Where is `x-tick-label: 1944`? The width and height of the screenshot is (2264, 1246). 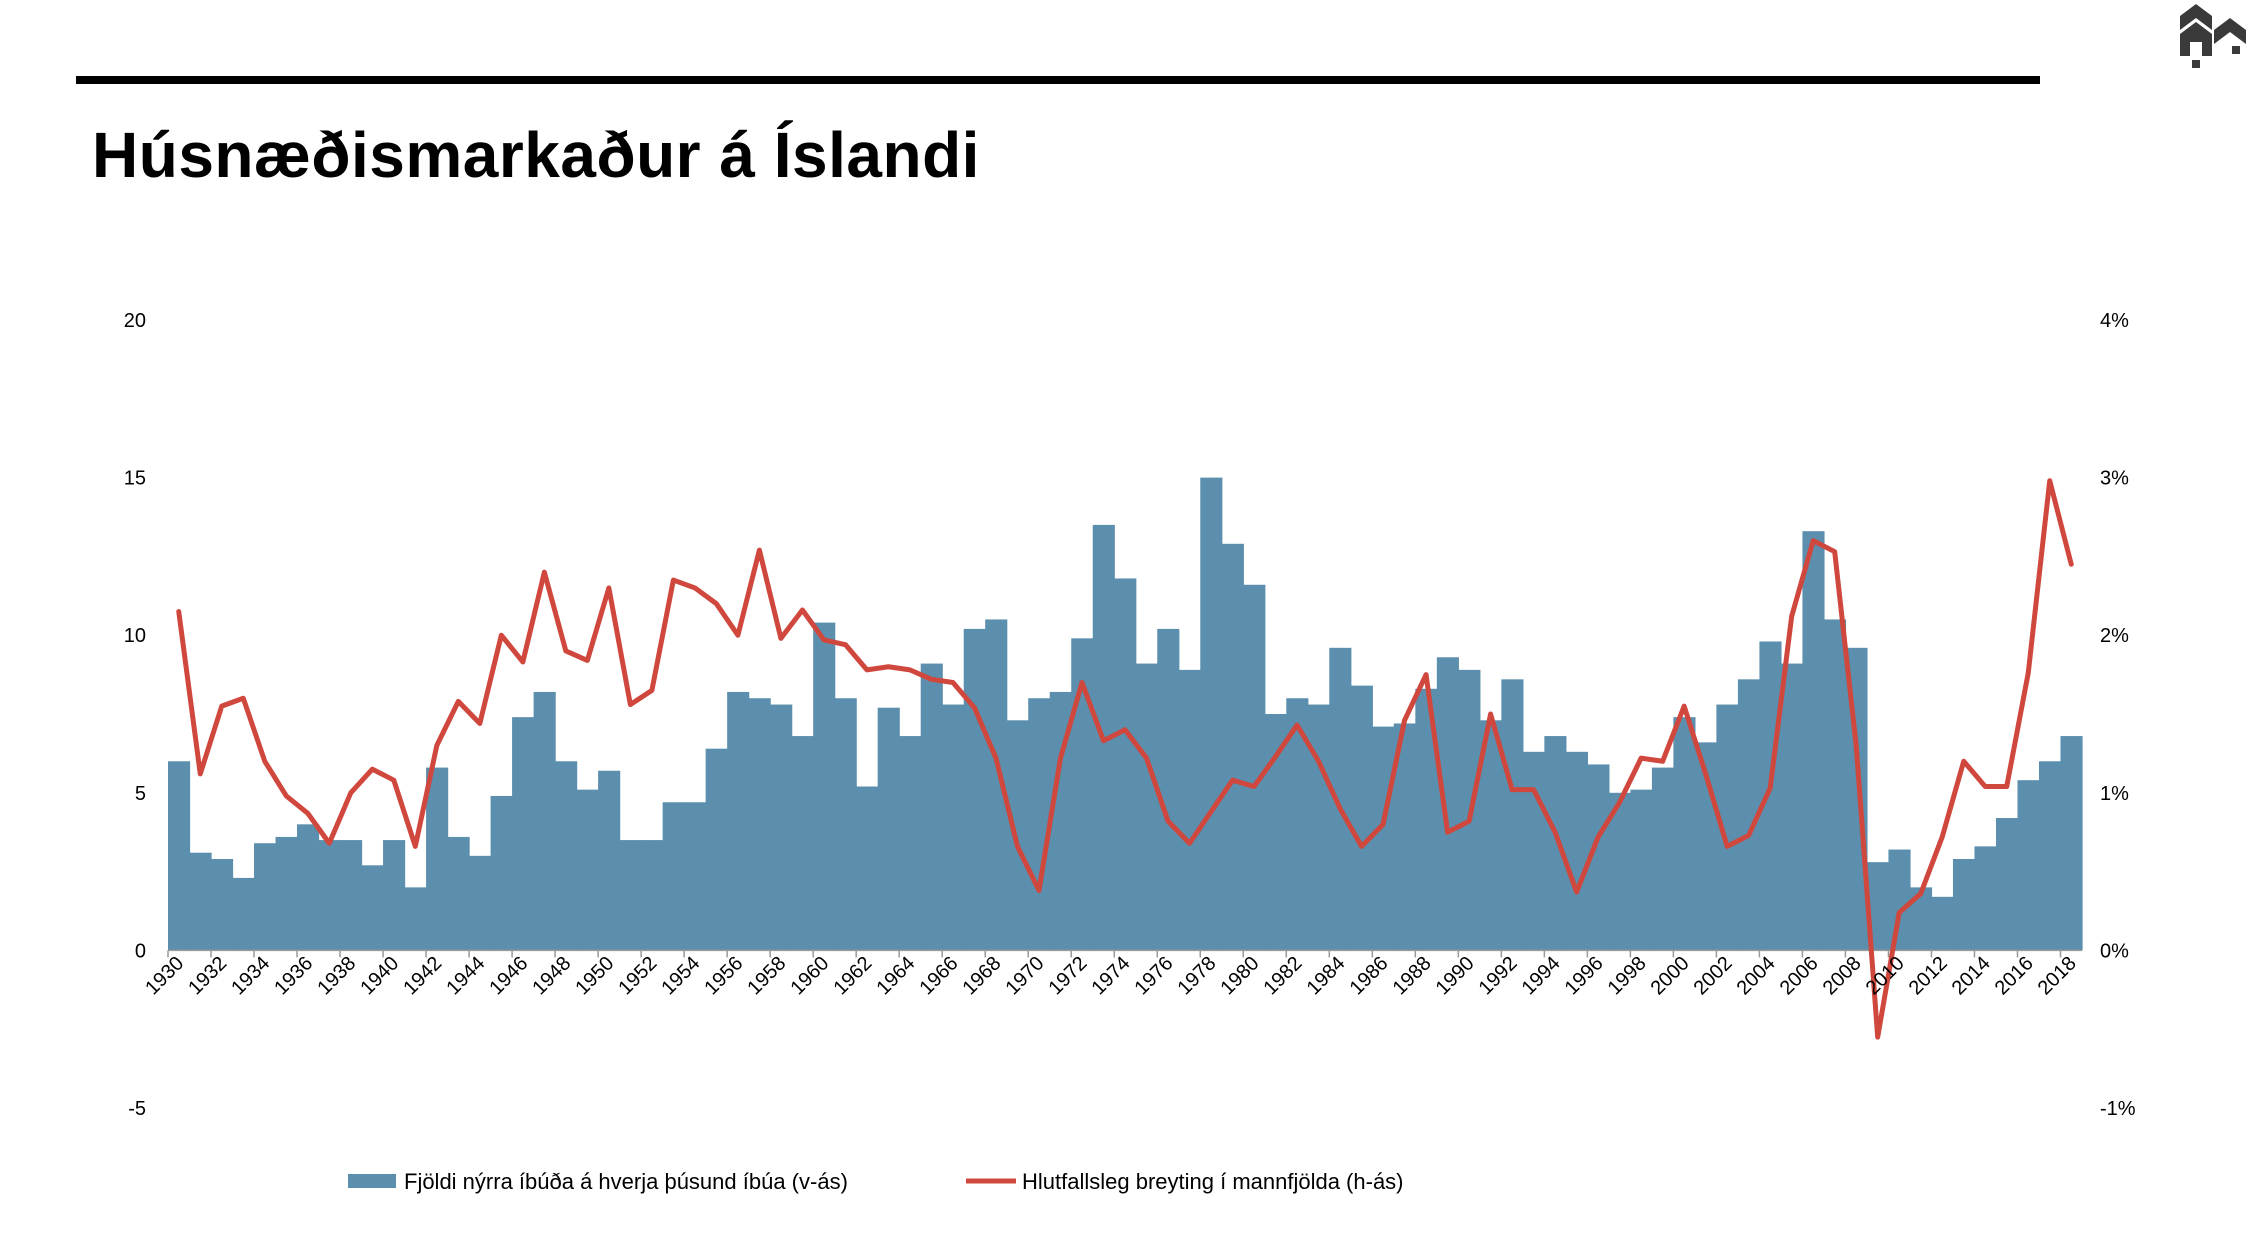 x-tick-label: 1944 is located at coordinates (465, 975).